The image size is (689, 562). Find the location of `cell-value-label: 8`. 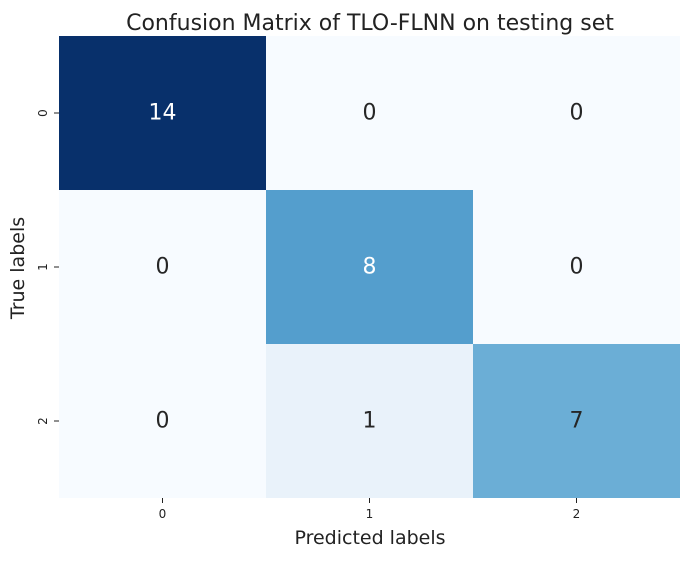

cell-value-label: 8 is located at coordinates (370, 267).